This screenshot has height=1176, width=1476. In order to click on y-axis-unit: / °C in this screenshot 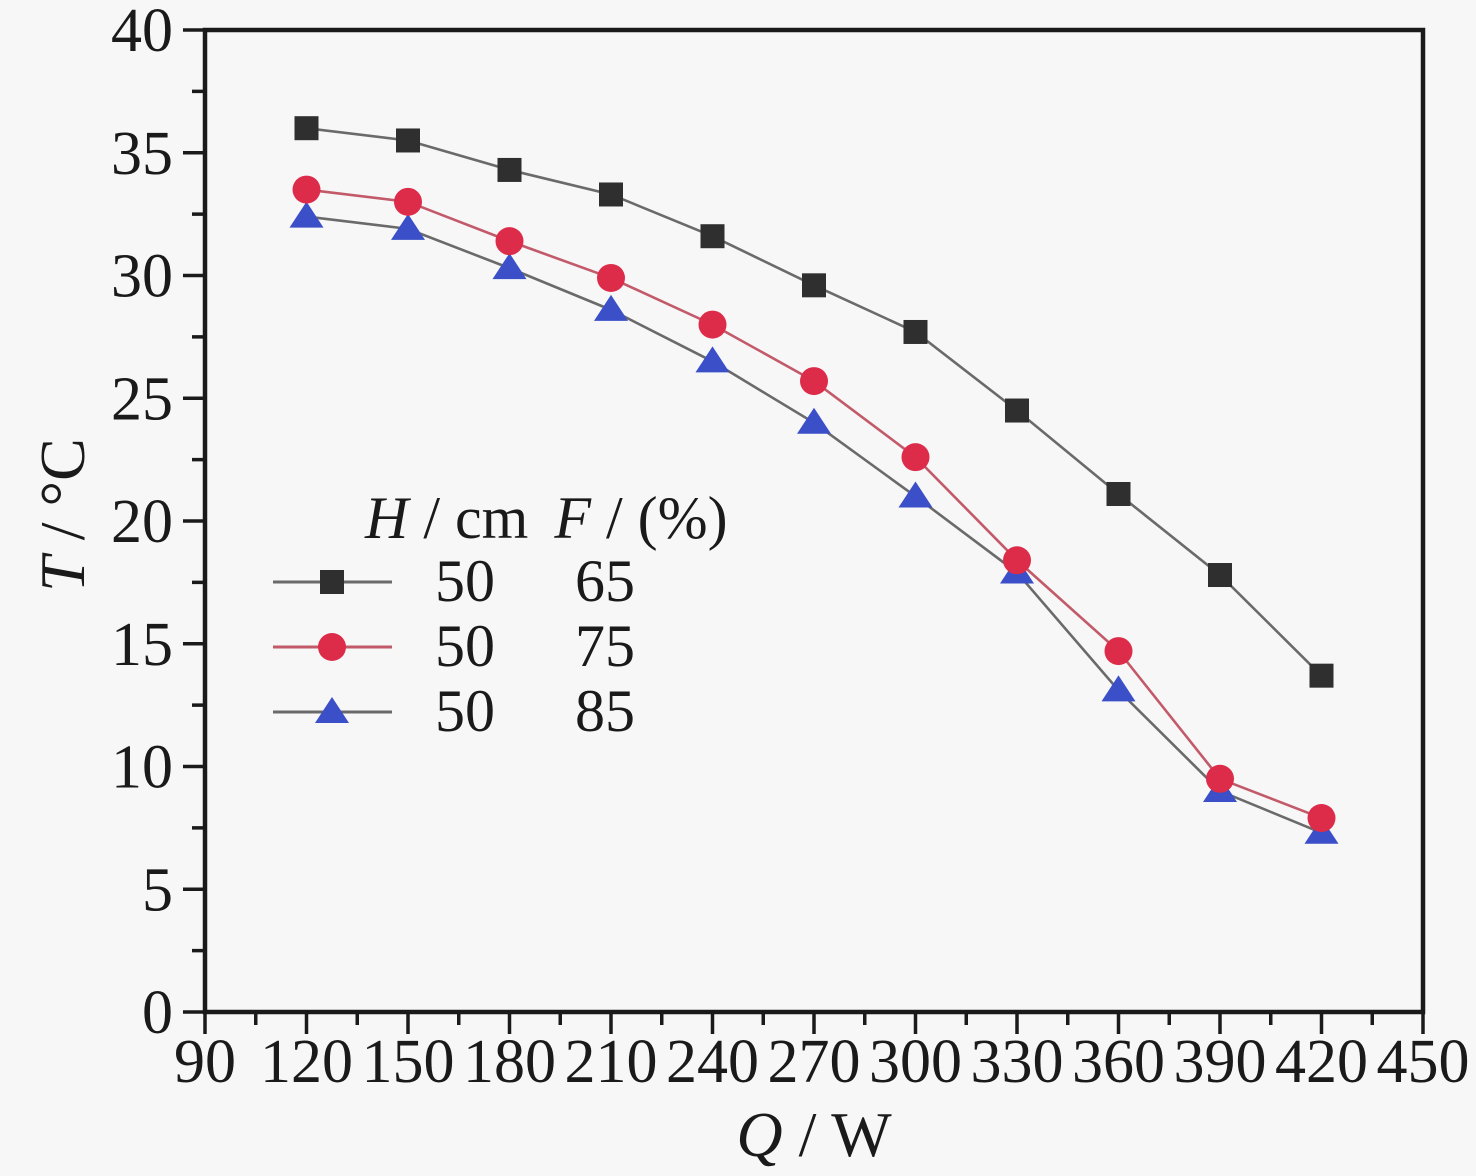, I will do `click(62, 497)`.